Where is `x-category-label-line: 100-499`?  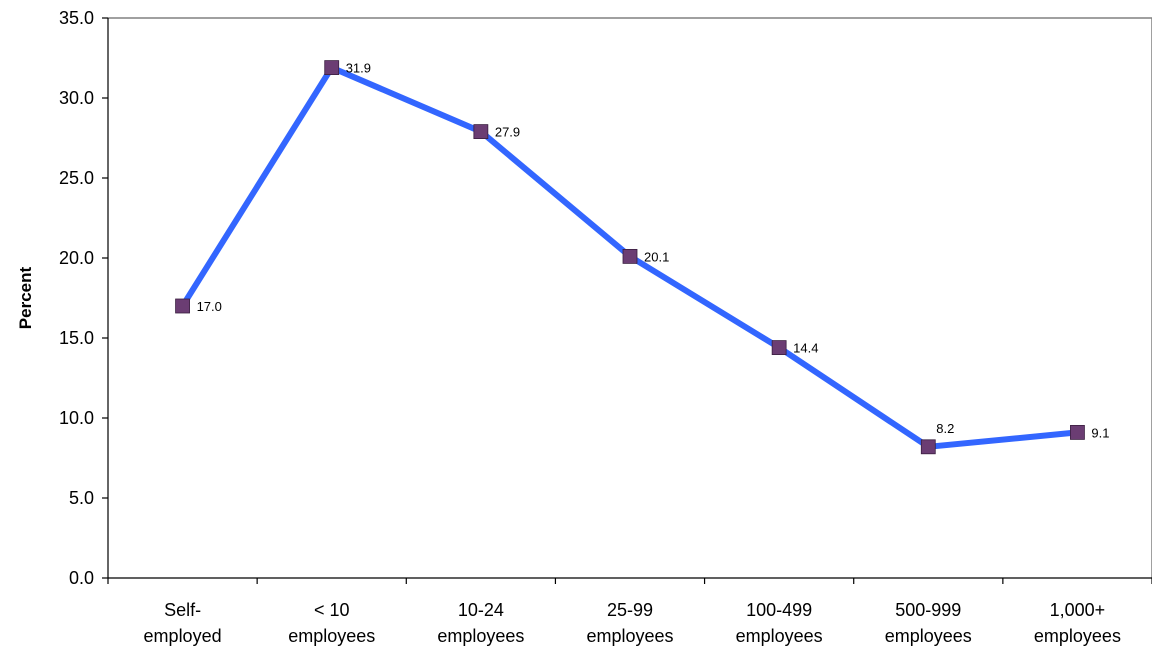 x-category-label-line: 100-499 is located at coordinates (779, 610).